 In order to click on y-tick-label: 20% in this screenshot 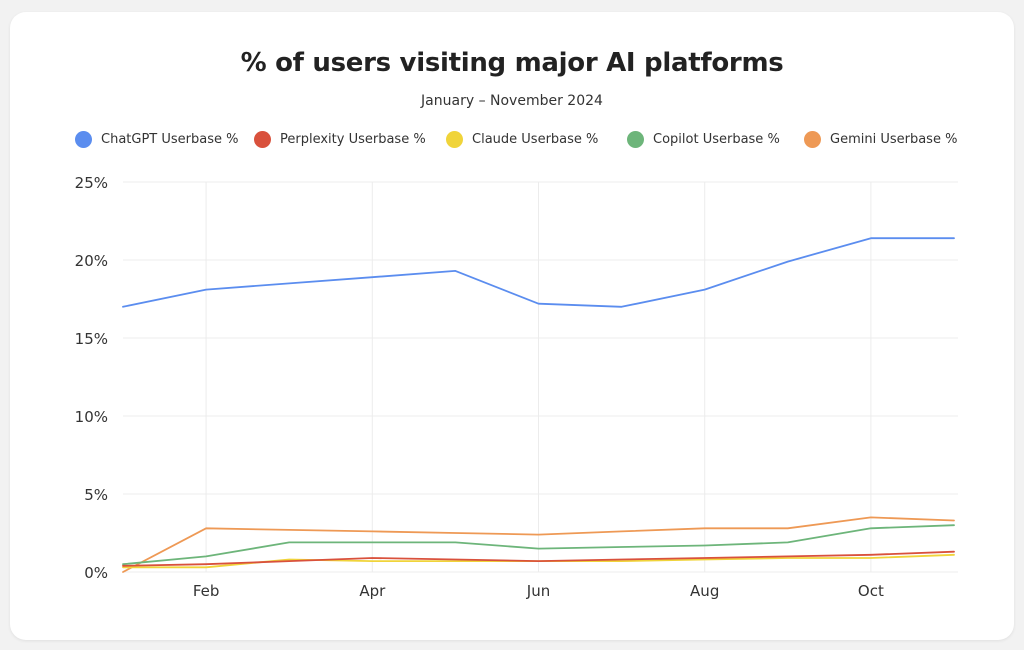, I will do `click(91, 261)`.